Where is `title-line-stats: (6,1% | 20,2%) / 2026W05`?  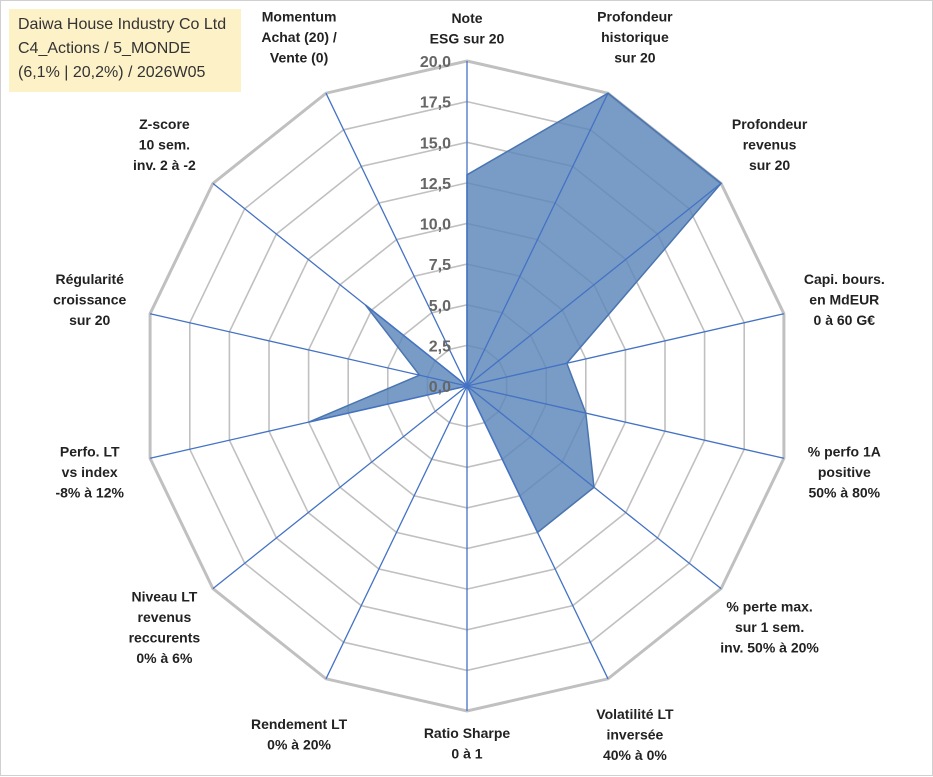
title-line-stats: (6,1% | 20,2%) / 2026W05 is located at coordinates (112, 72).